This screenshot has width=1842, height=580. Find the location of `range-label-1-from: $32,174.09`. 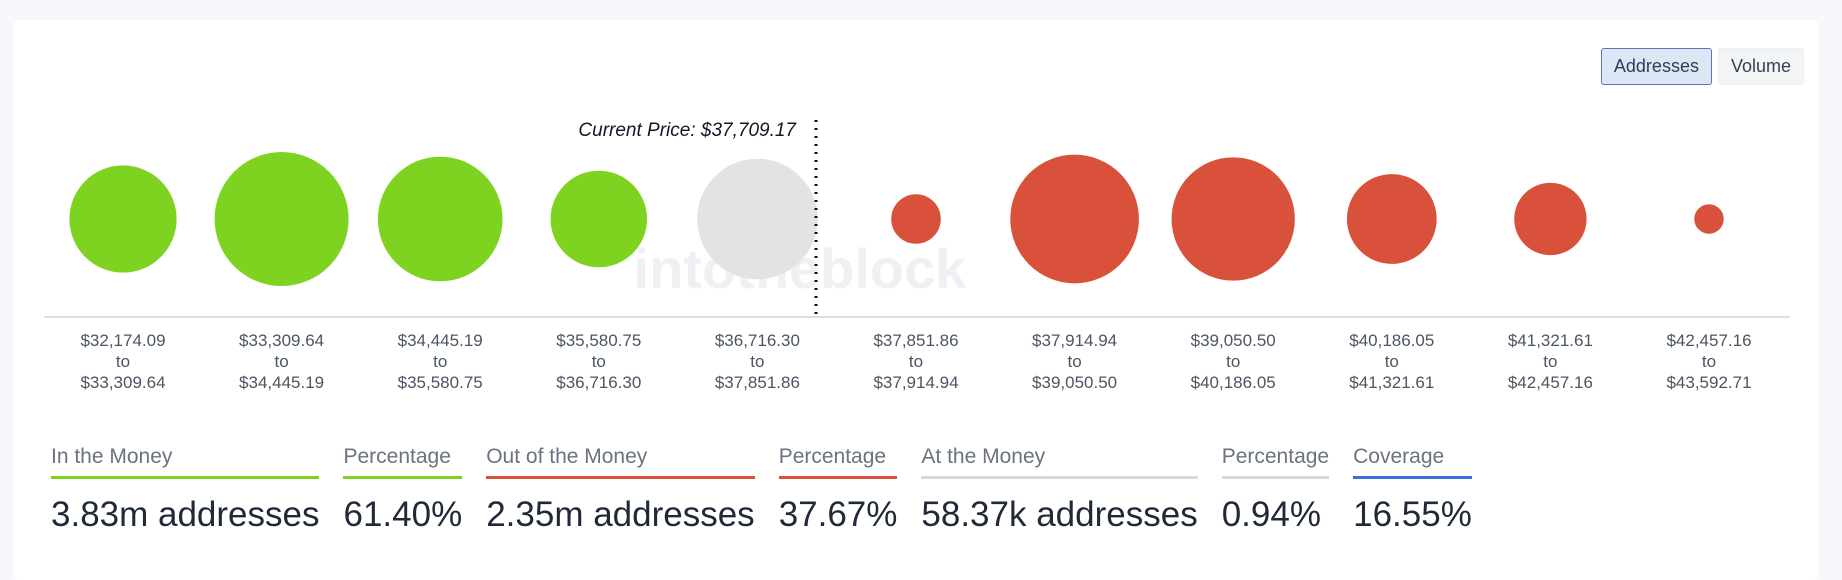

range-label-1-from: $32,174.09 is located at coordinates (122, 340).